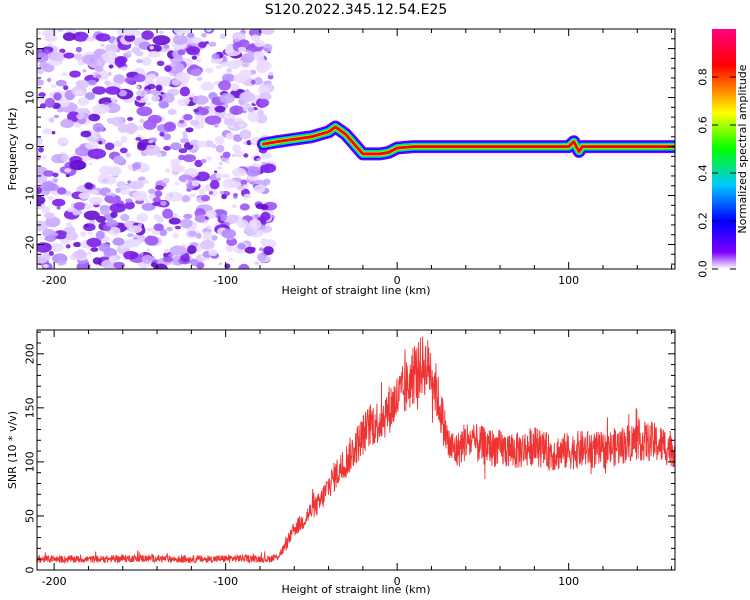 Image resolution: width=750 pixels, height=600 pixels. I want to click on snr-x-tick-label: -200, so click(54, 581).